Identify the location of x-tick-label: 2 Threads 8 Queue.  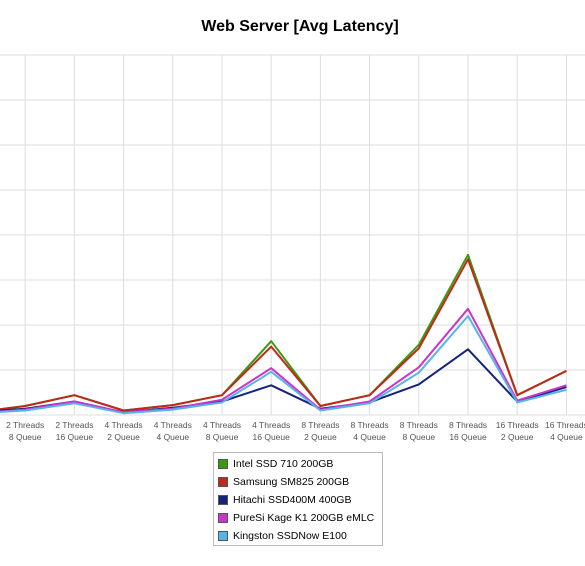
(25, 431).